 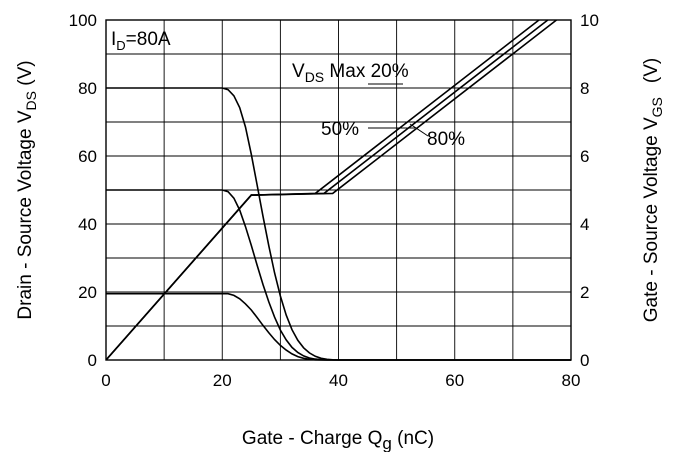 What do you see at coordinates (653, 190) in the screenshot?
I see `y-right-axis-title: Gate - Source Voltage VGS(V)` at bounding box center [653, 190].